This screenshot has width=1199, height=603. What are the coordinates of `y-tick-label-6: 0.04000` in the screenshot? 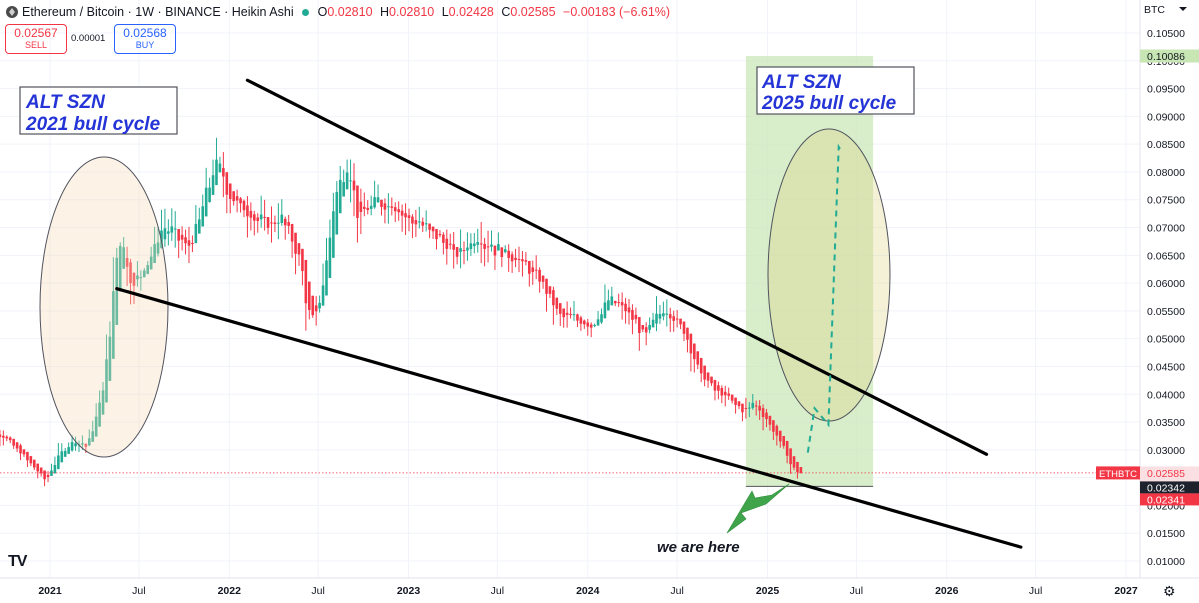 It's located at (1166, 395).